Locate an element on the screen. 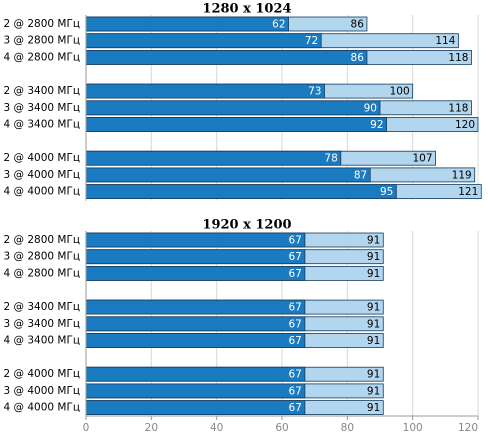 The height and width of the screenshot is (436, 488). value-label: 62 is located at coordinates (278, 25).